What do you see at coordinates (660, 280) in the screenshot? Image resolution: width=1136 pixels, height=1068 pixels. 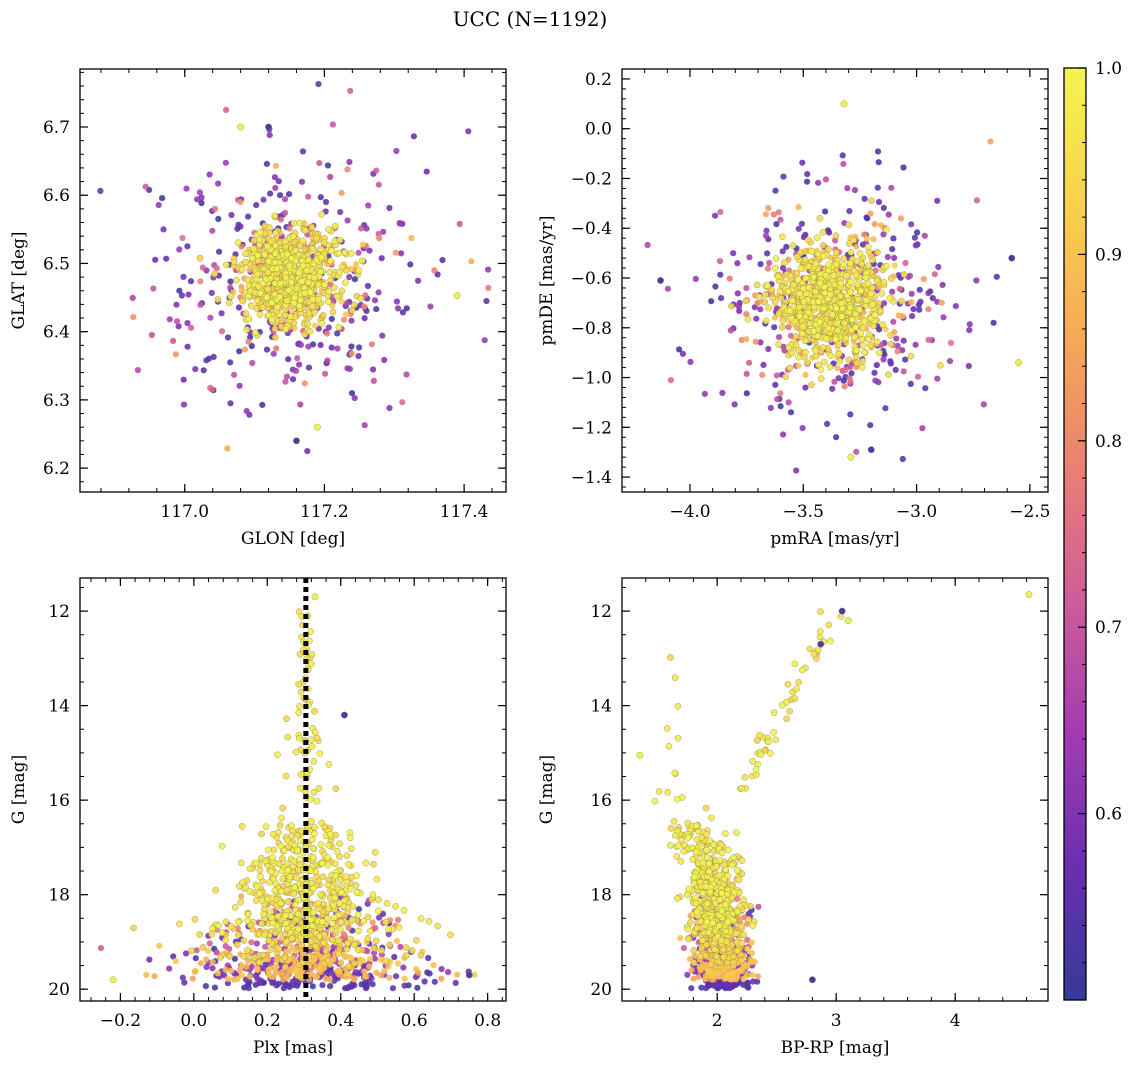 I see `data-point-outlier` at bounding box center [660, 280].